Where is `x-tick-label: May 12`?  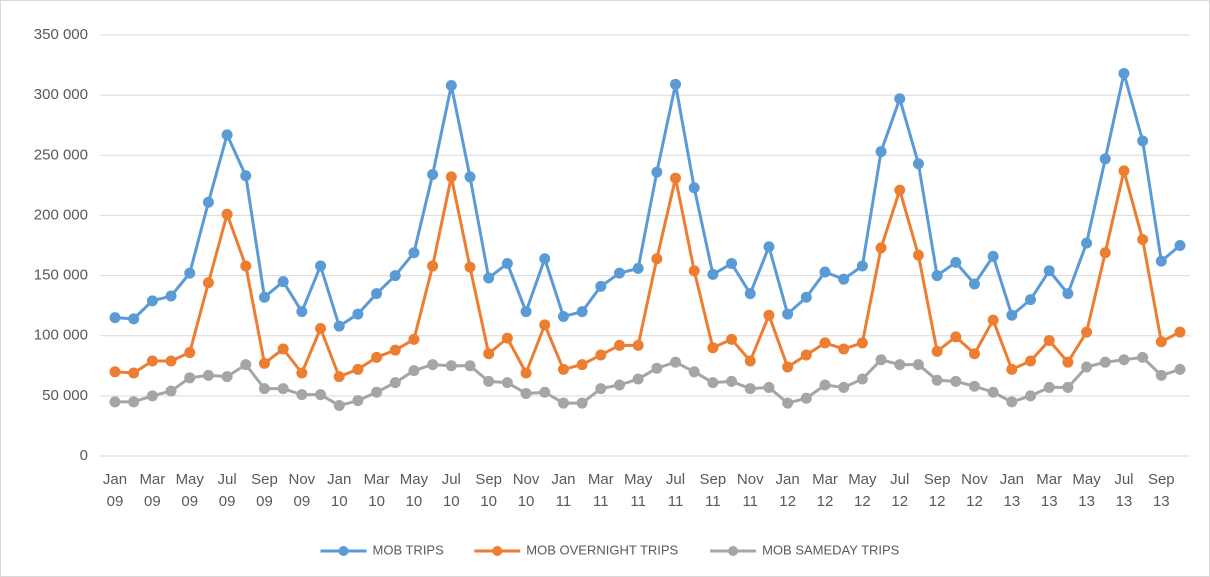
x-tick-label: May 12 is located at coordinates (862, 490).